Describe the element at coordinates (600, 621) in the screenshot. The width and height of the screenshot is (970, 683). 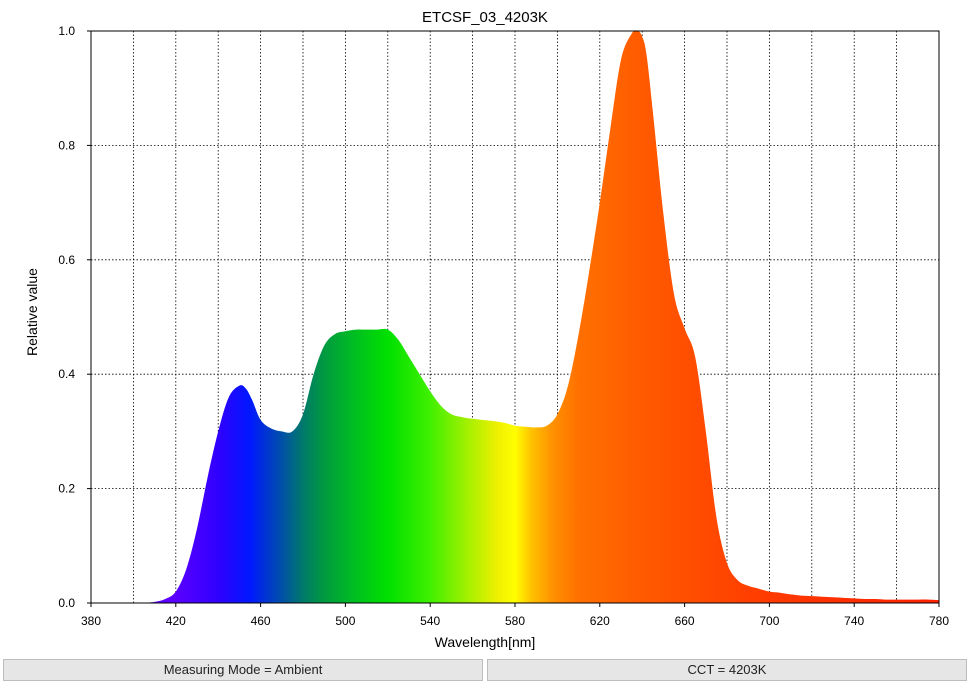
I see `x-tick-label: 620` at that location.